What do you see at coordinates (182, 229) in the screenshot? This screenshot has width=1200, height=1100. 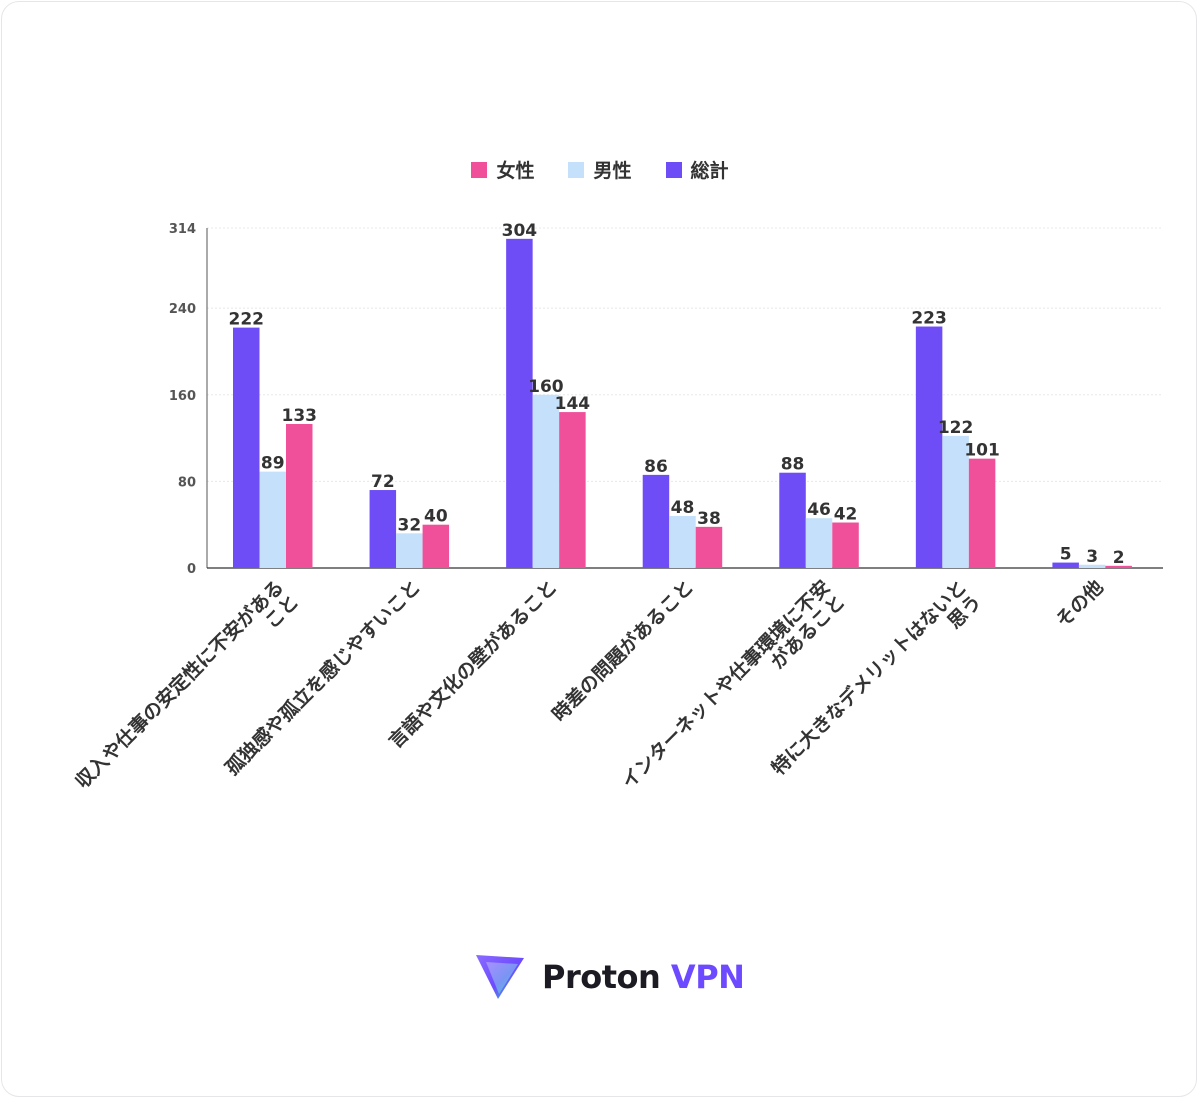 I see `y-tick-label: 314` at bounding box center [182, 229].